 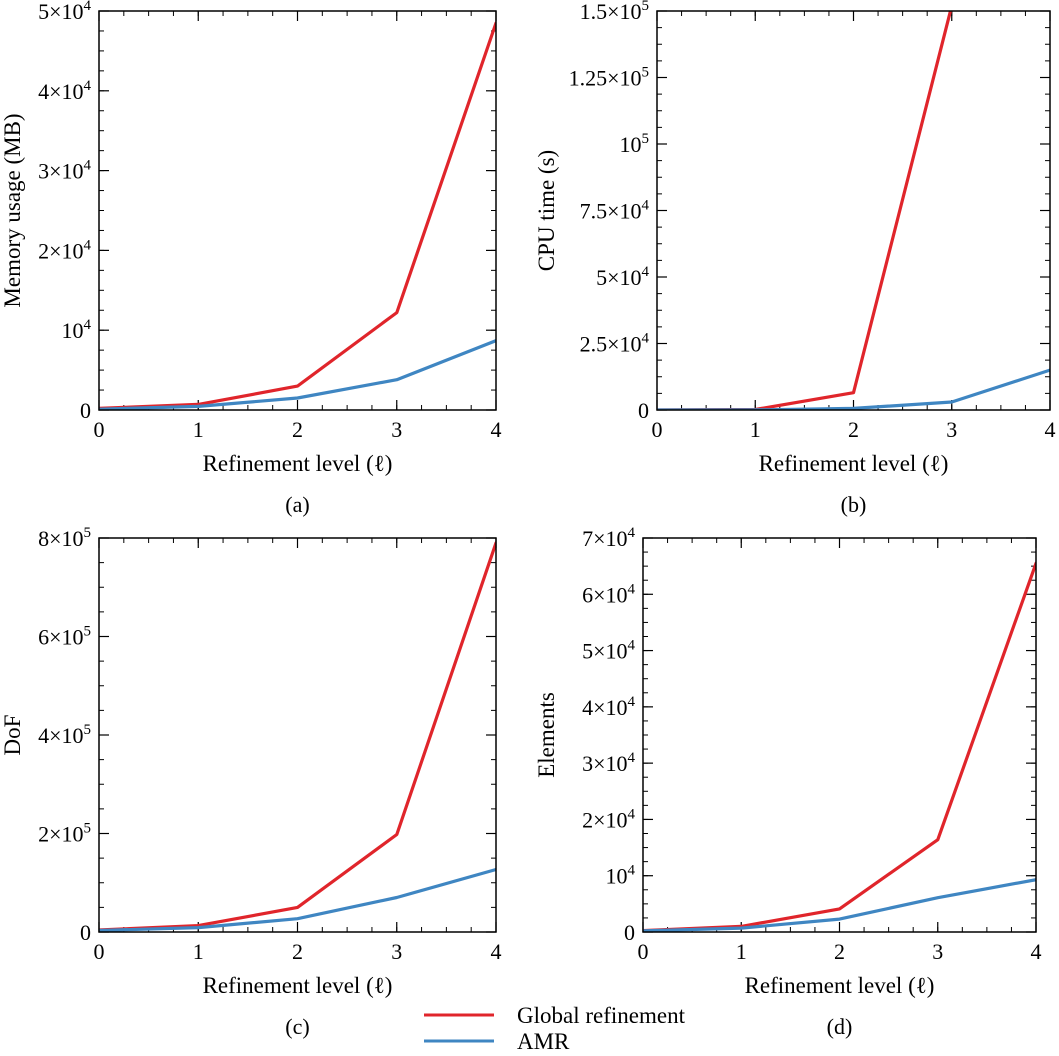 I want to click on panel-caption: (d), so click(x=840, y=1026).